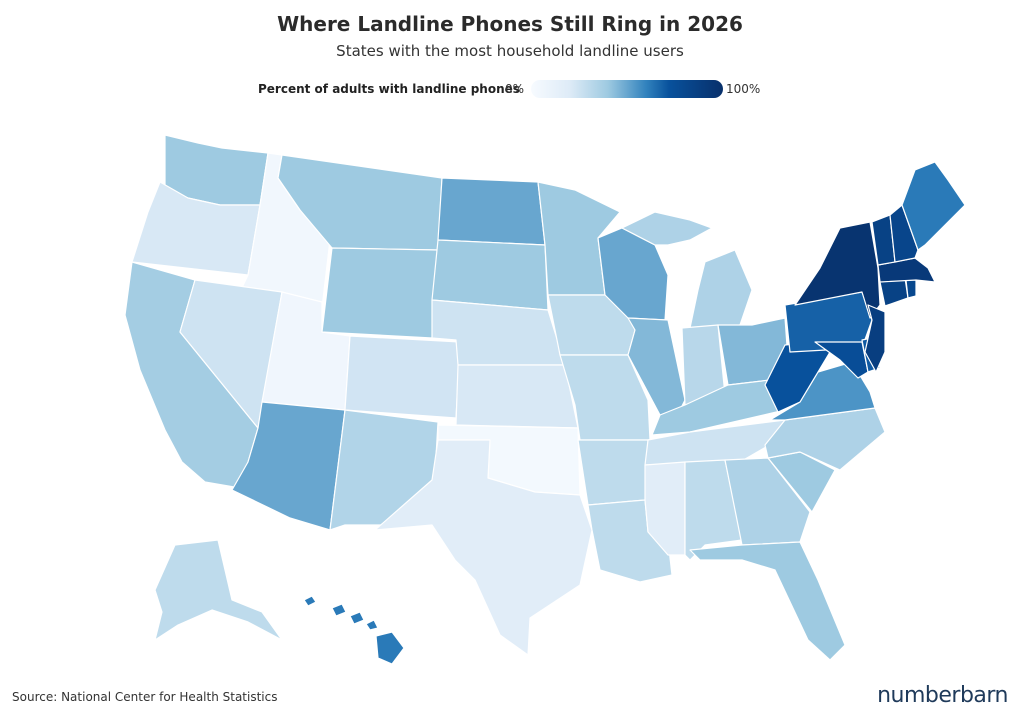 Image resolution: width=1020 pixels, height=721 pixels. I want to click on state-TX, so click(483, 547).